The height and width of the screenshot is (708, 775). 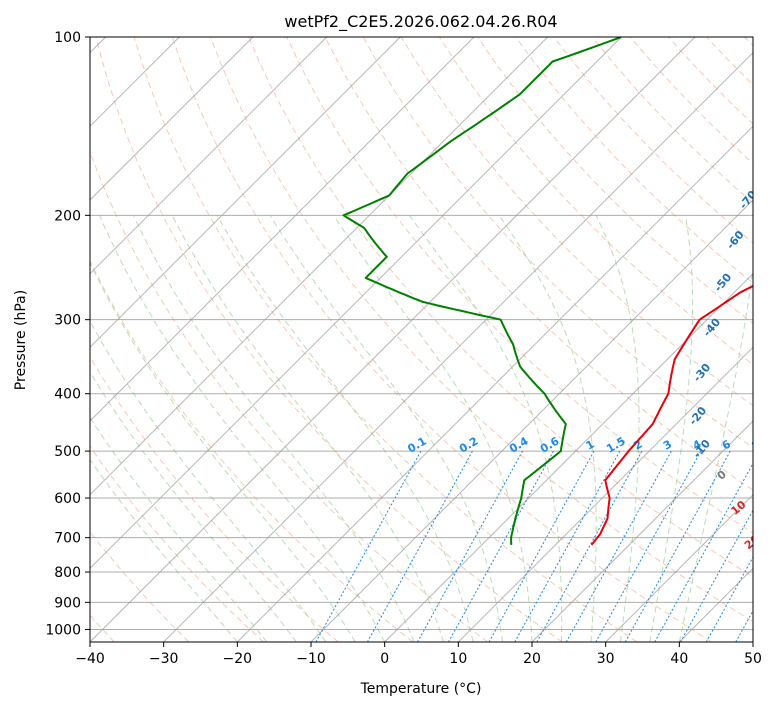 I want to click on mixing-ratio-label: 0.4, so click(x=519, y=444).